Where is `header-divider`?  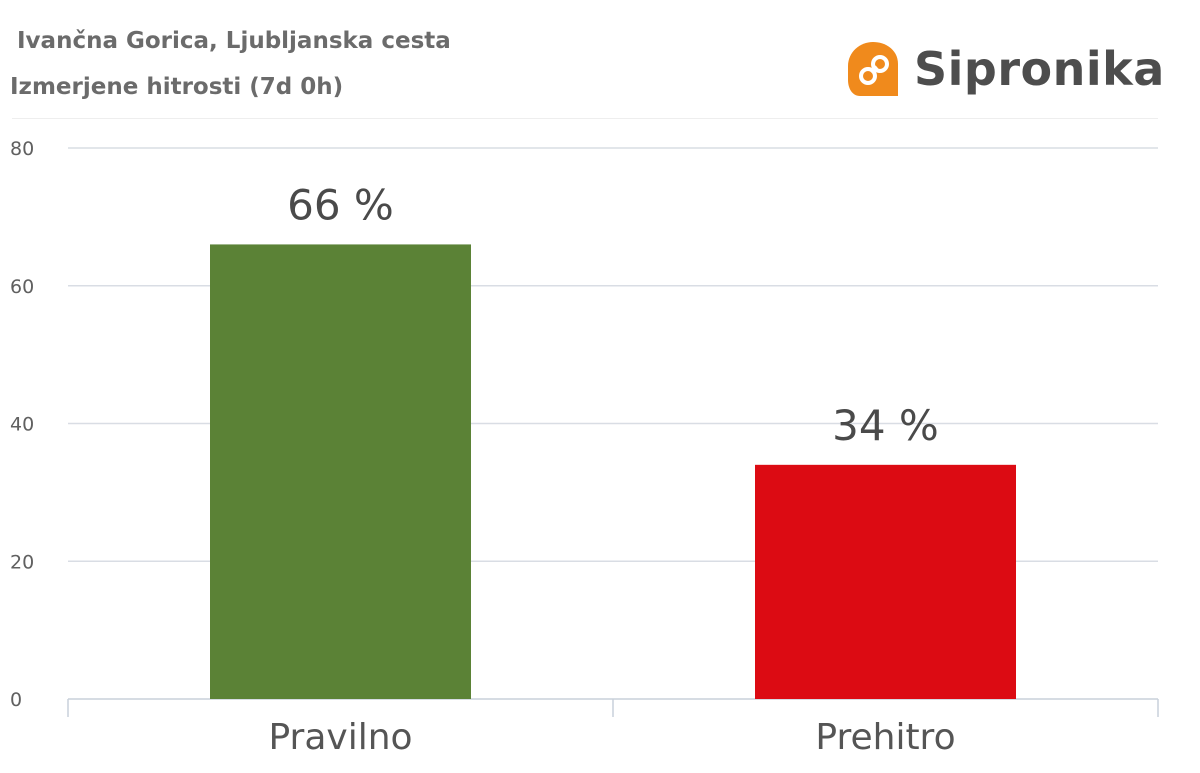 header-divider is located at coordinates (585, 118).